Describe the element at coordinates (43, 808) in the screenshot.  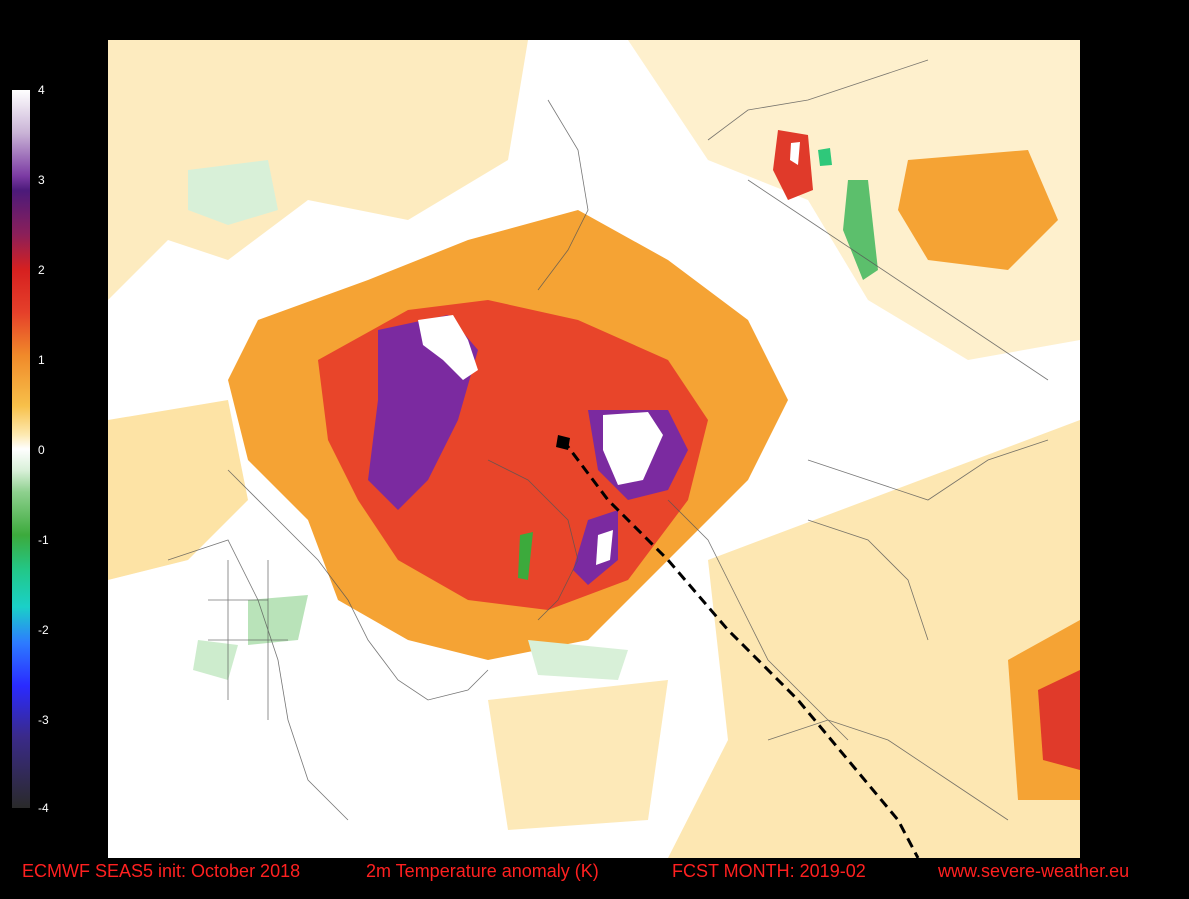
I see `colorbar-tick: -4` at that location.